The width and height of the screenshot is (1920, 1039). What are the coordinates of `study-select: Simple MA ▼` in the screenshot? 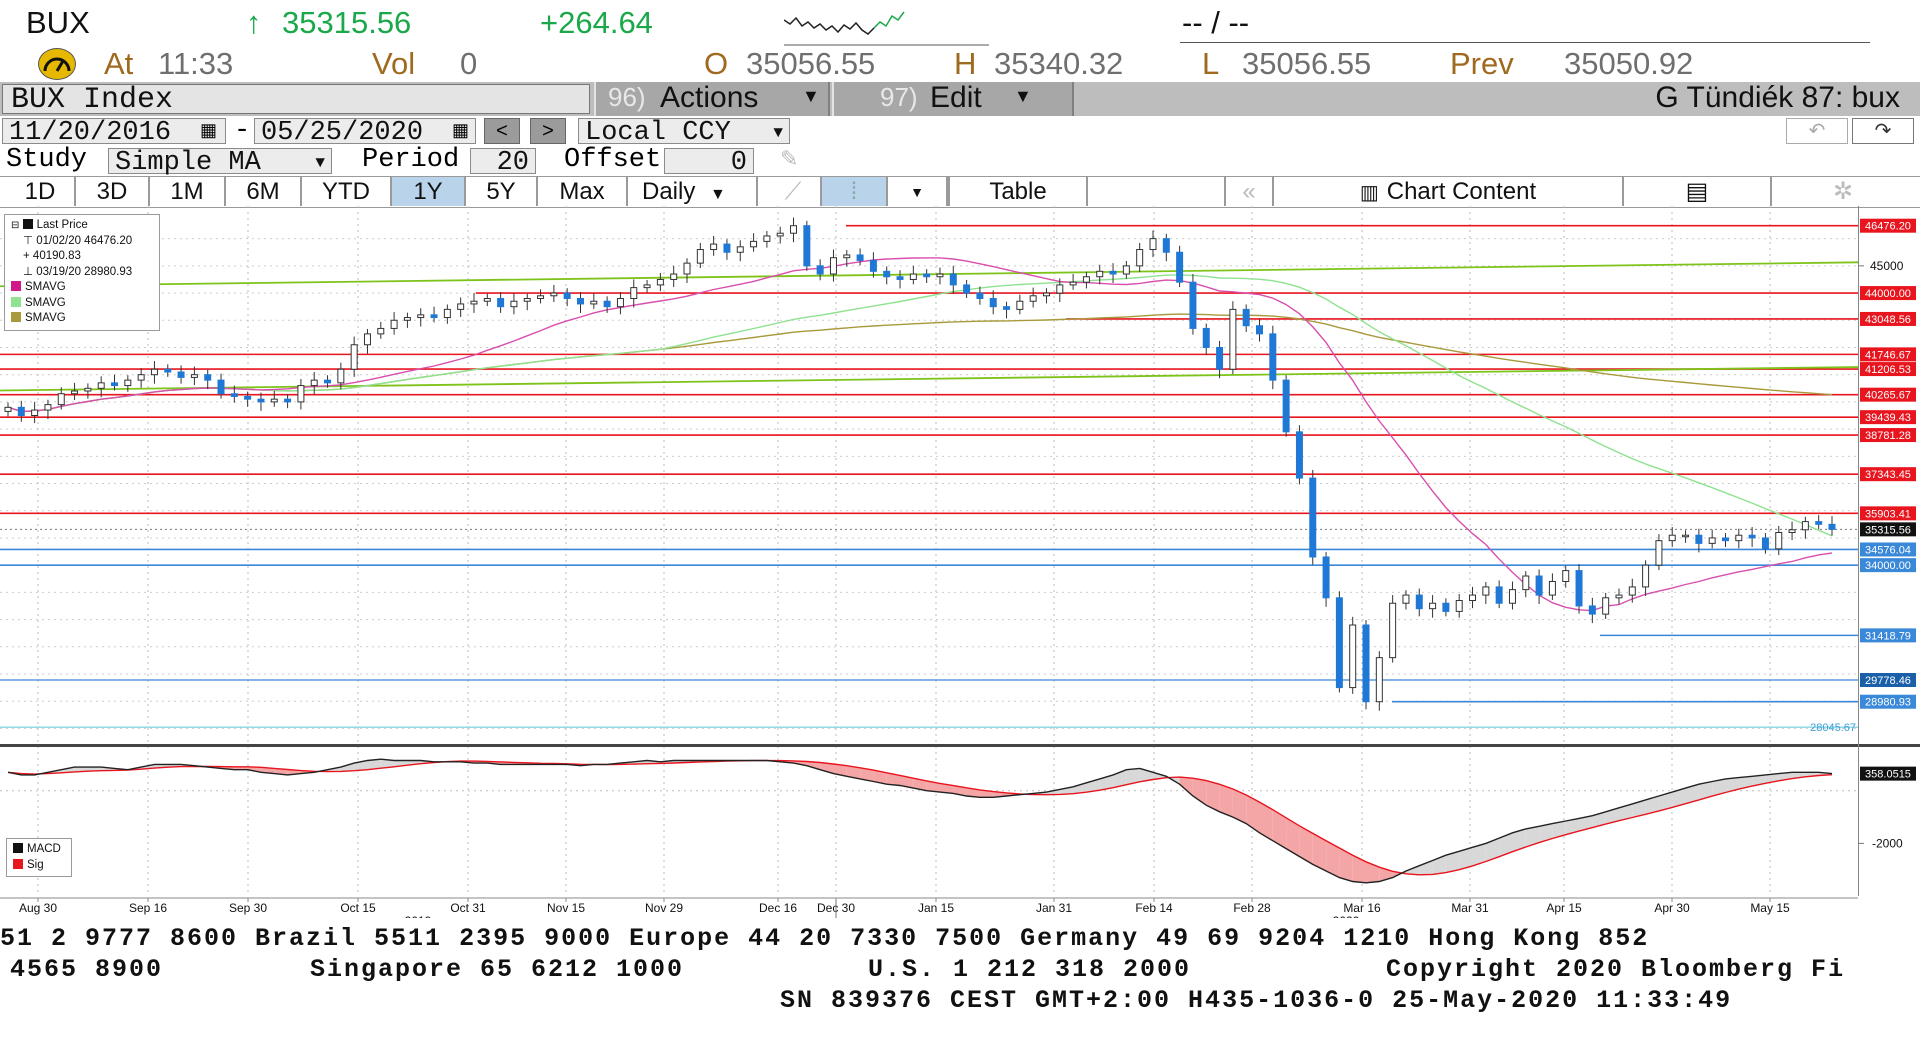 It's located at (220, 162).